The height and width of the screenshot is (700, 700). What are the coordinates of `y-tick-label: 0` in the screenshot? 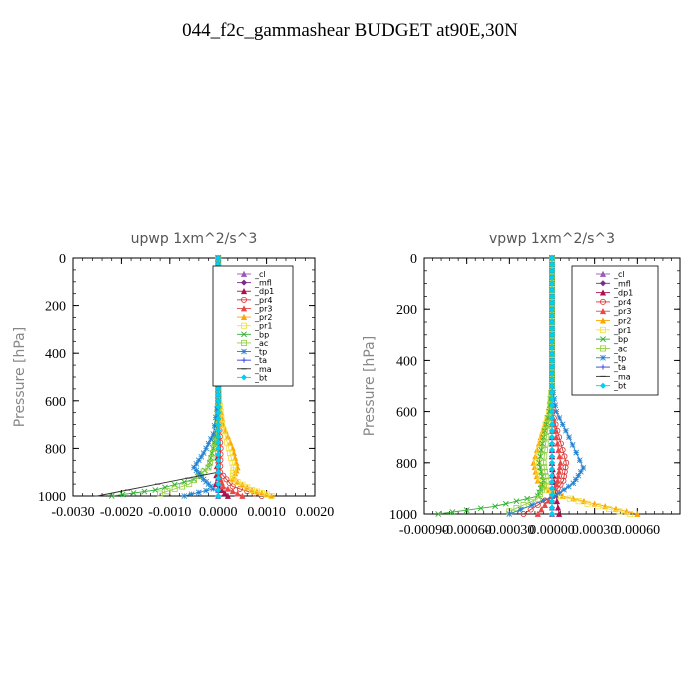 It's located at (413, 259).